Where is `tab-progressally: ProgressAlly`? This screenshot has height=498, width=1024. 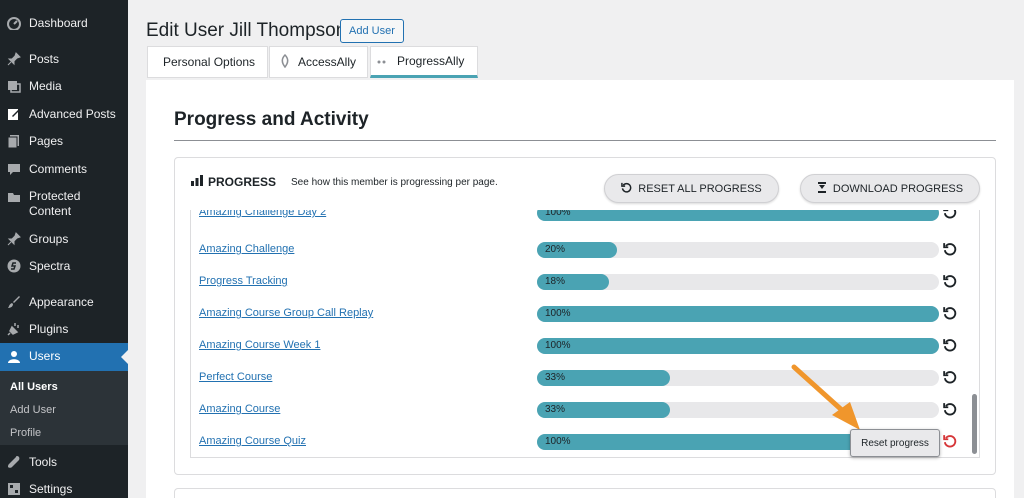 tab-progressally: ProgressAlly is located at coordinates (424, 62).